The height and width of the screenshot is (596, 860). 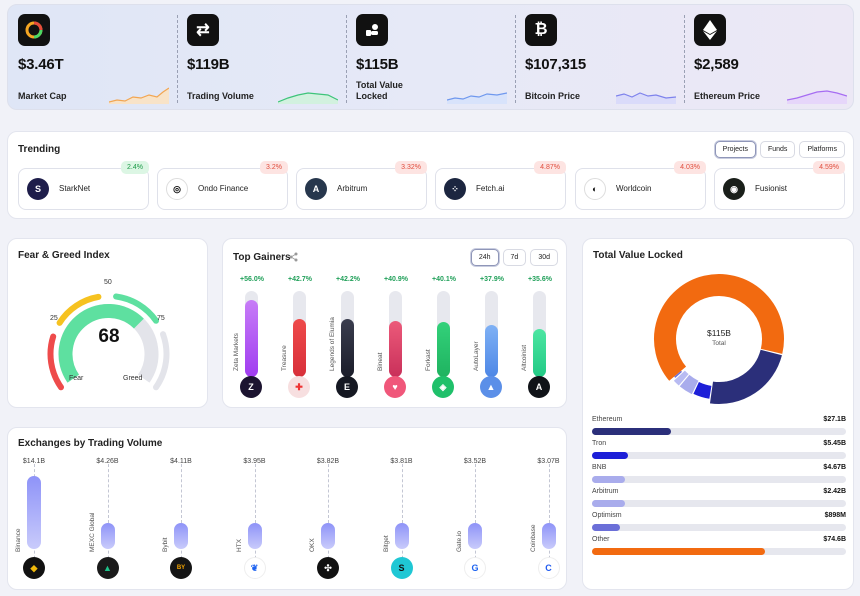 What do you see at coordinates (361, 185) in the screenshot?
I see `trending-card: A Arbitrum 3.32%` at bounding box center [361, 185].